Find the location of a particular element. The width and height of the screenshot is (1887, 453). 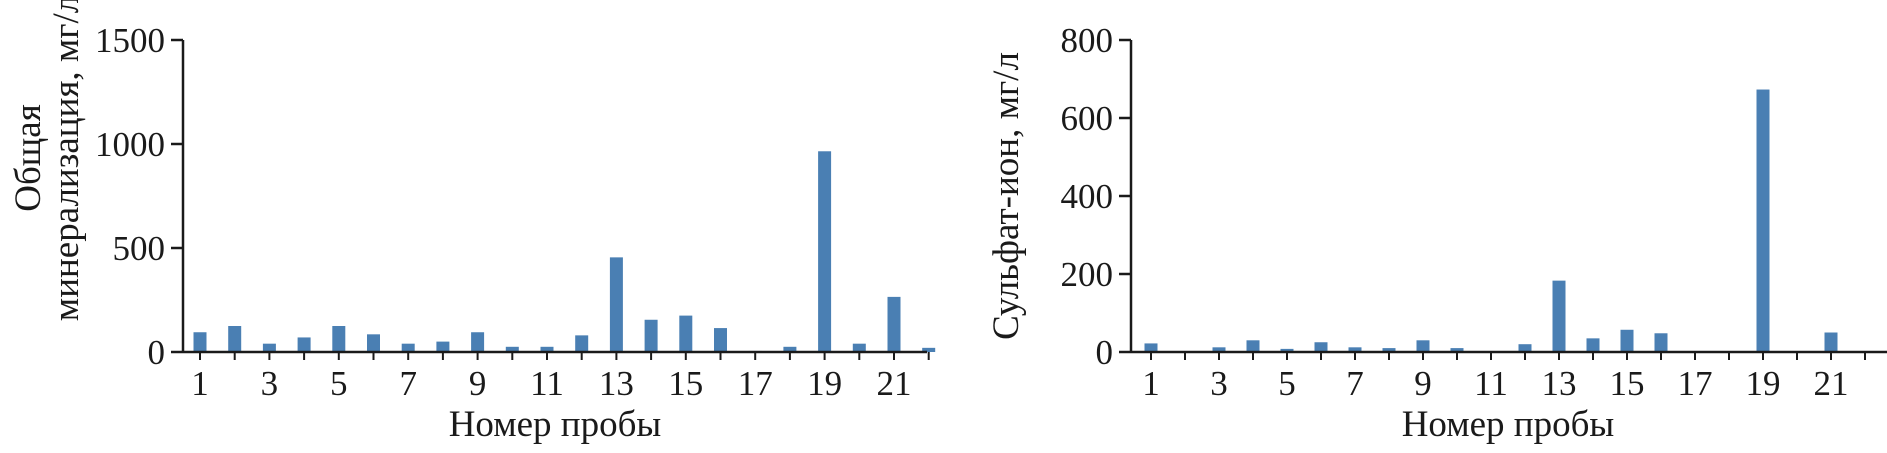

y-tick-label: 1000 is located at coordinates (130, 144).